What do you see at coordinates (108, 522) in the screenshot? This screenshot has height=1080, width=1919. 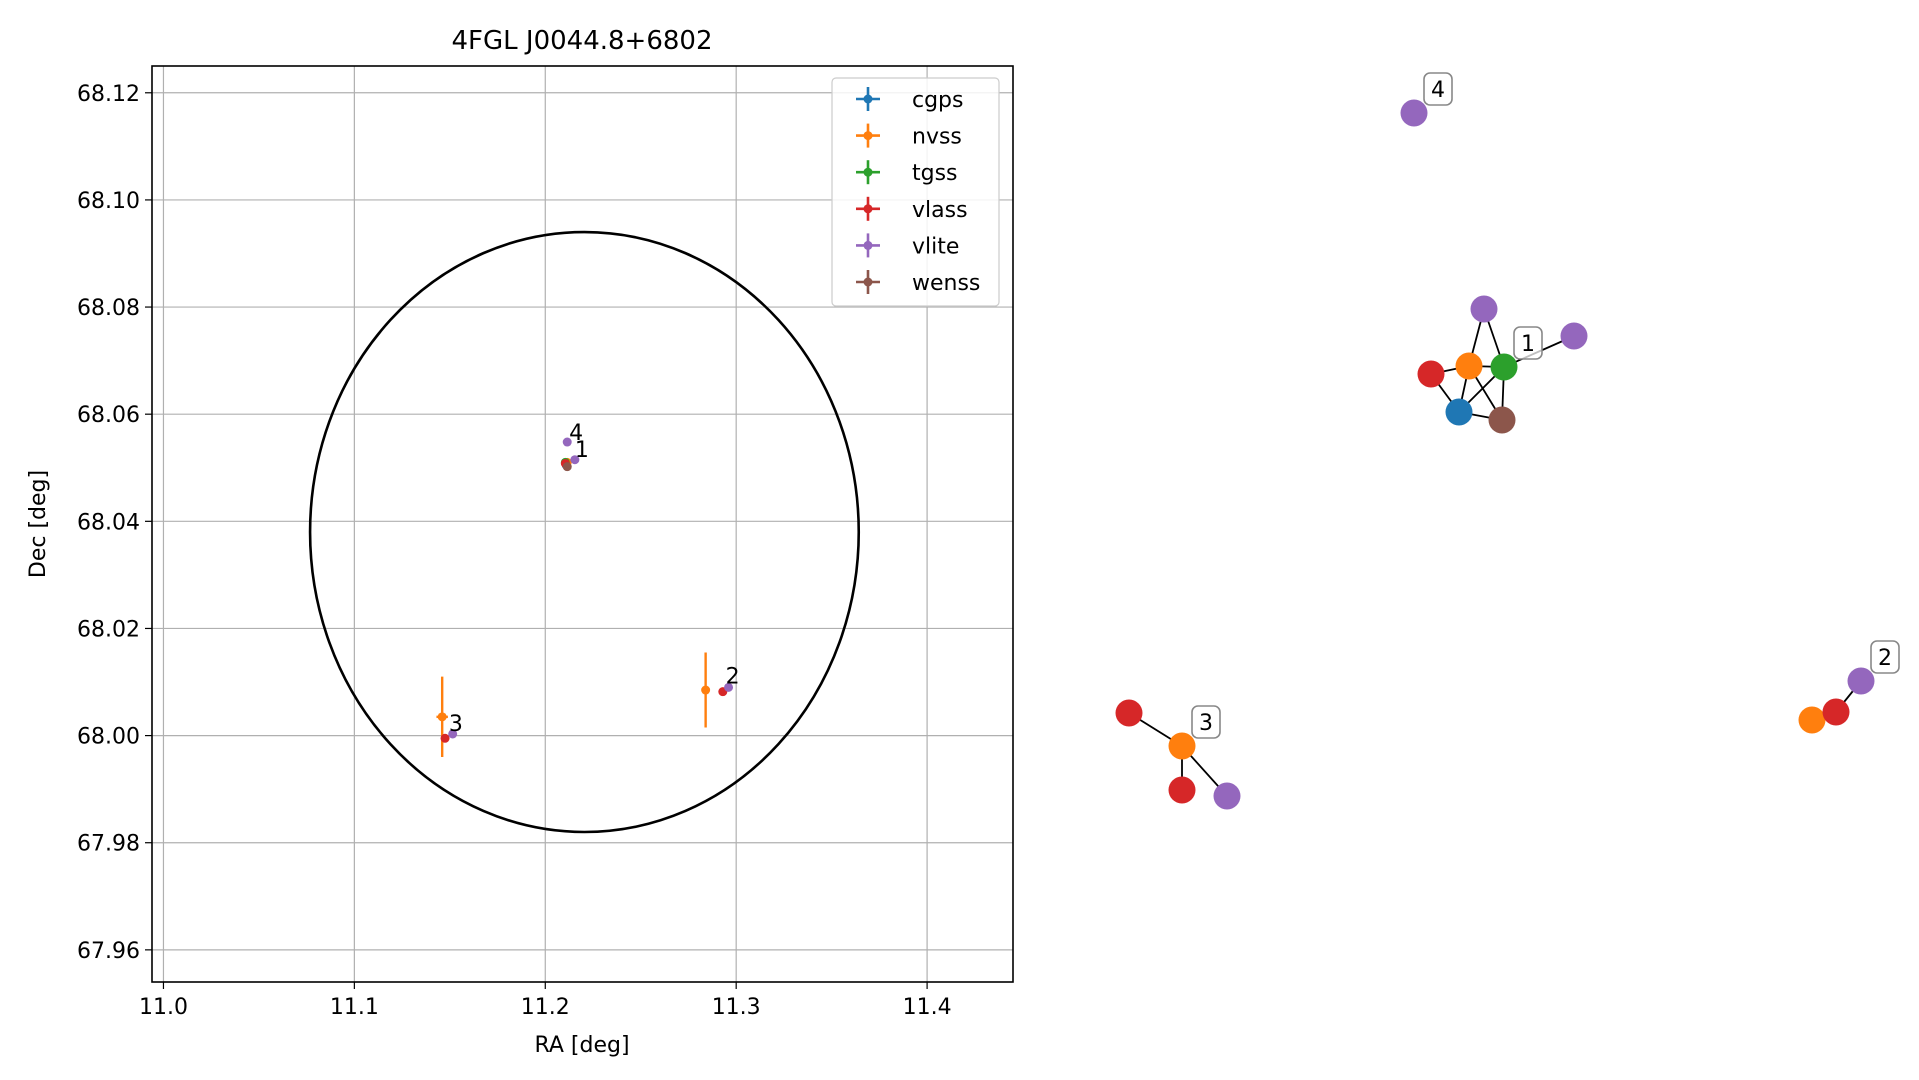 I see `y-tick-label: 68.04` at bounding box center [108, 522].